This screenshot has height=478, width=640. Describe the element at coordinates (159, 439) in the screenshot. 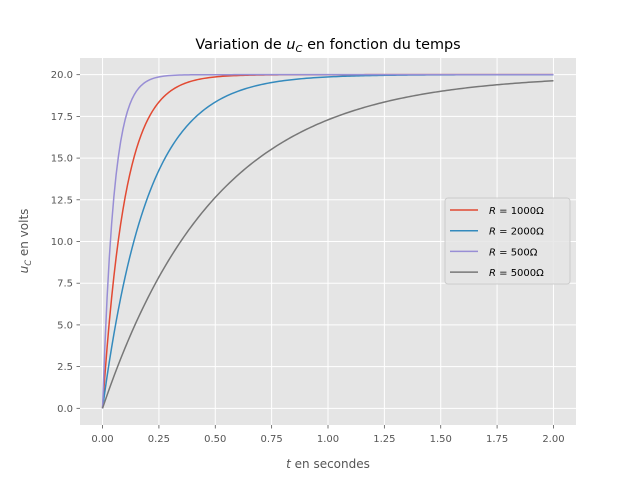

I see `x-tick-label: 0.25` at that location.